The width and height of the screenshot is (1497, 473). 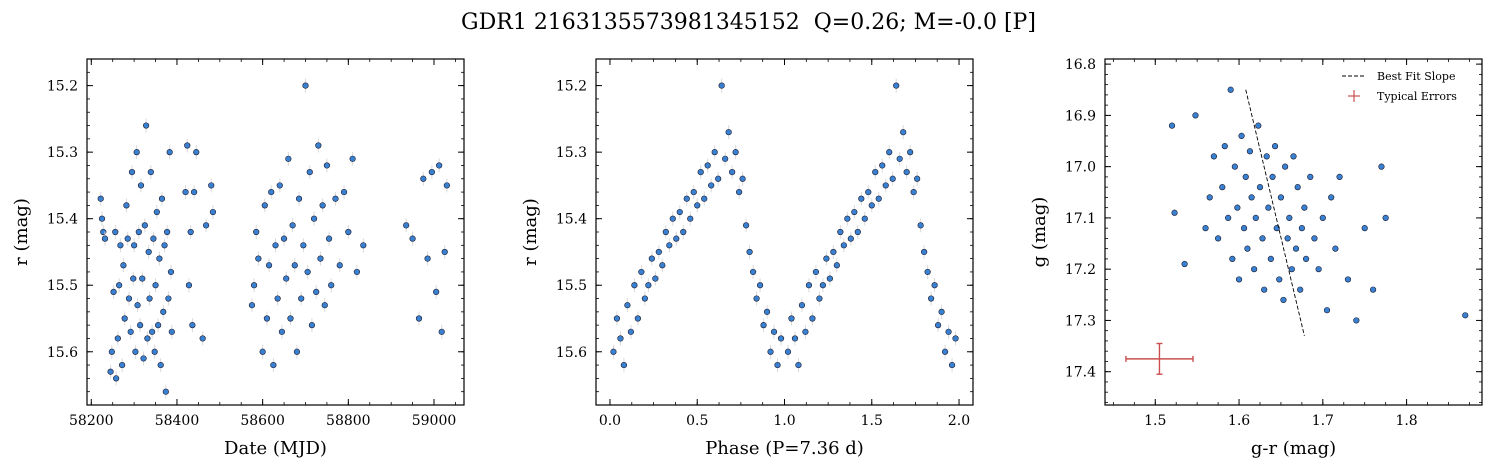 I want to click on x-tick-label: 0.0, so click(x=610, y=421).